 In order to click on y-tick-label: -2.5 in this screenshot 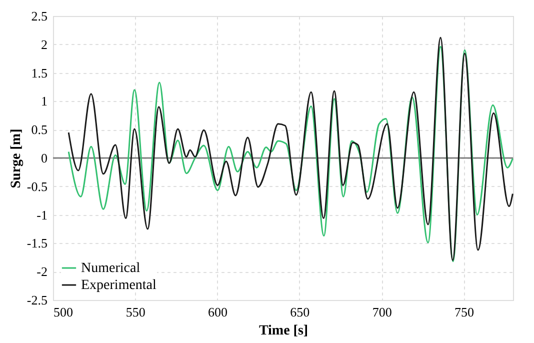, I will do `click(37, 300)`.